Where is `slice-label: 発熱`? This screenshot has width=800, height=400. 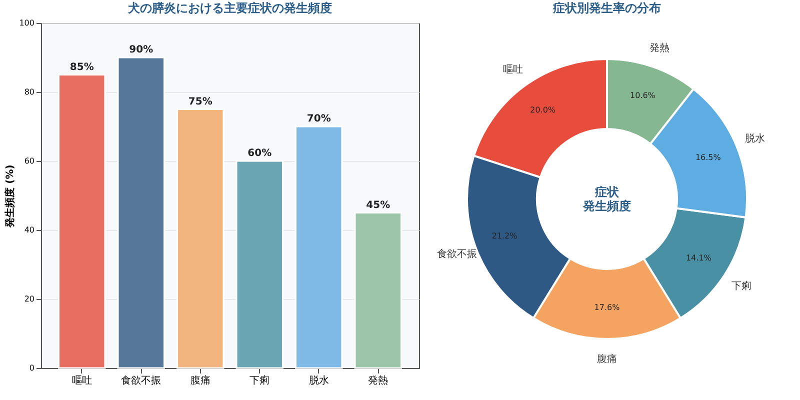 slice-label: 発熱 is located at coordinates (659, 48).